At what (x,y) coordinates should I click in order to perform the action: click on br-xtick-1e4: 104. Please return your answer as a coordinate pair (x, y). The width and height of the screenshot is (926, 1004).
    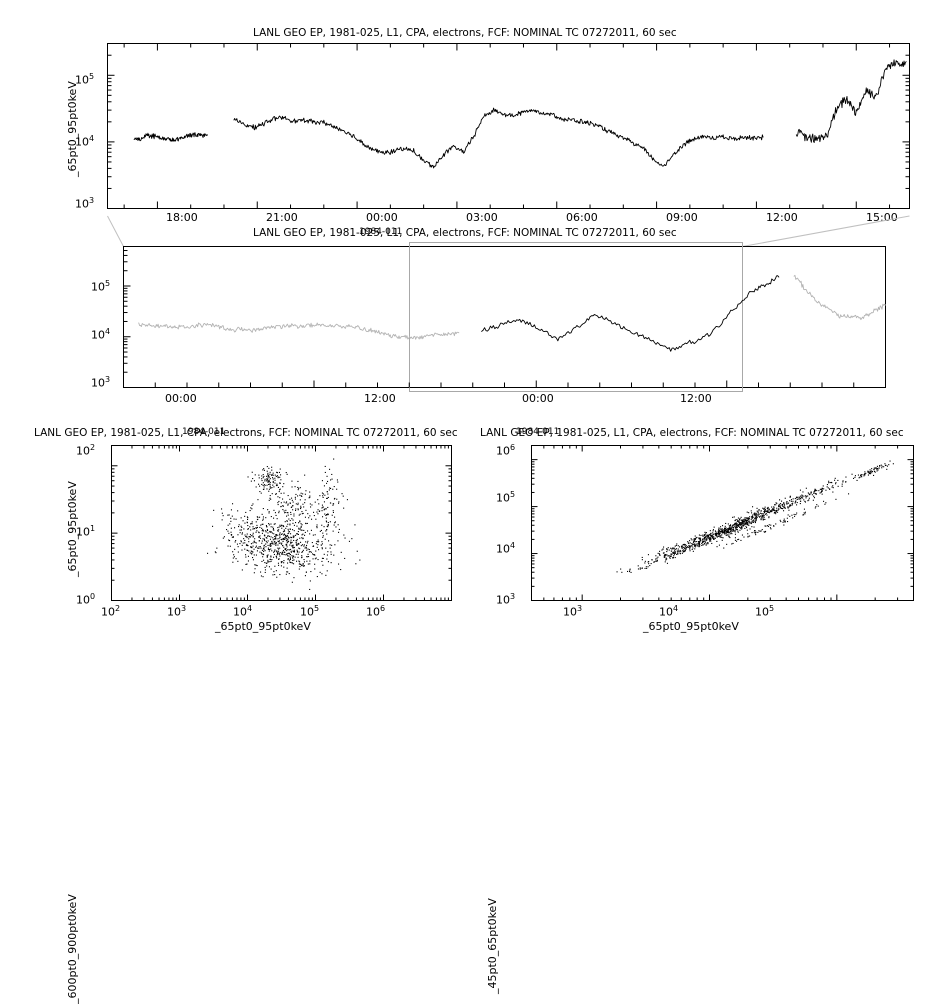
    Looking at the image, I should click on (669, 611).